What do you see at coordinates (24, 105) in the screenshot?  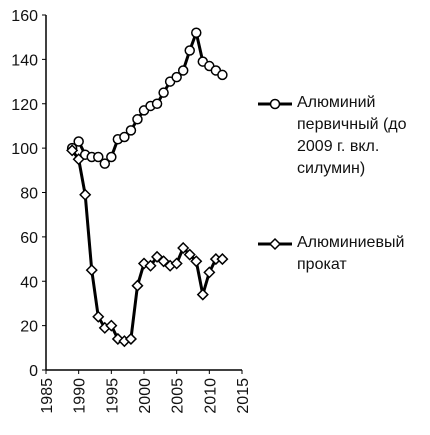 I see `y-tick-label: 120` at bounding box center [24, 105].